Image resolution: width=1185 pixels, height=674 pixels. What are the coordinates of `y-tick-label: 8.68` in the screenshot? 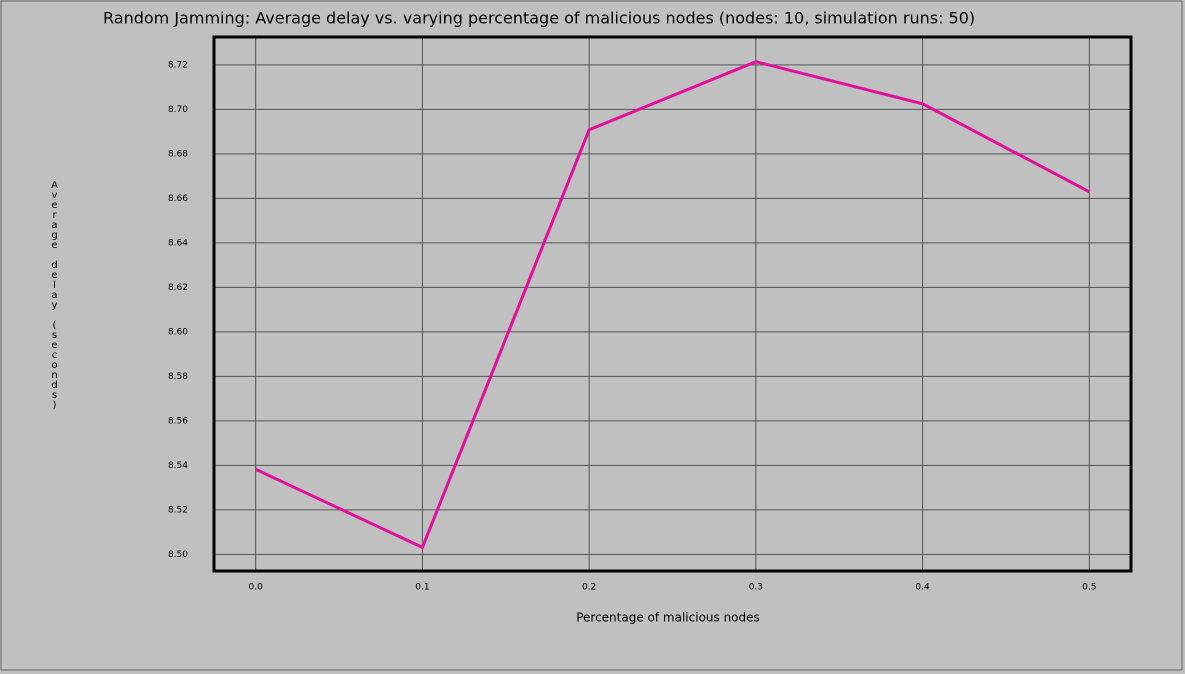 It's located at (178, 154).